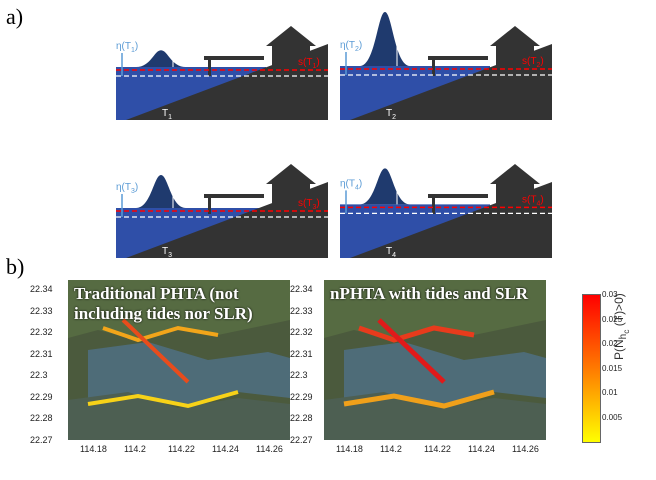  Describe the element at coordinates (163, 313) in the screenshot. I see `map-traditional-title-line2: including tides nor SLR)` at that location.